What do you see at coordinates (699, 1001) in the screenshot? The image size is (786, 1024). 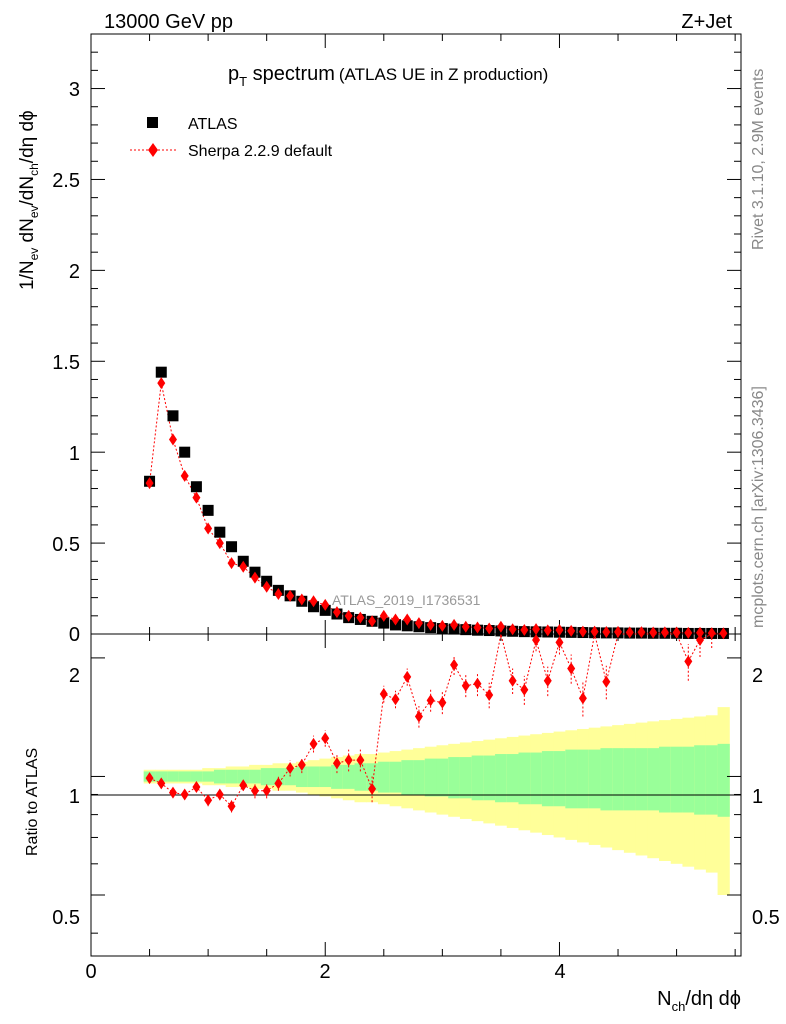 I see `x-axis-label: Nch/dη dϕ` at bounding box center [699, 1001].